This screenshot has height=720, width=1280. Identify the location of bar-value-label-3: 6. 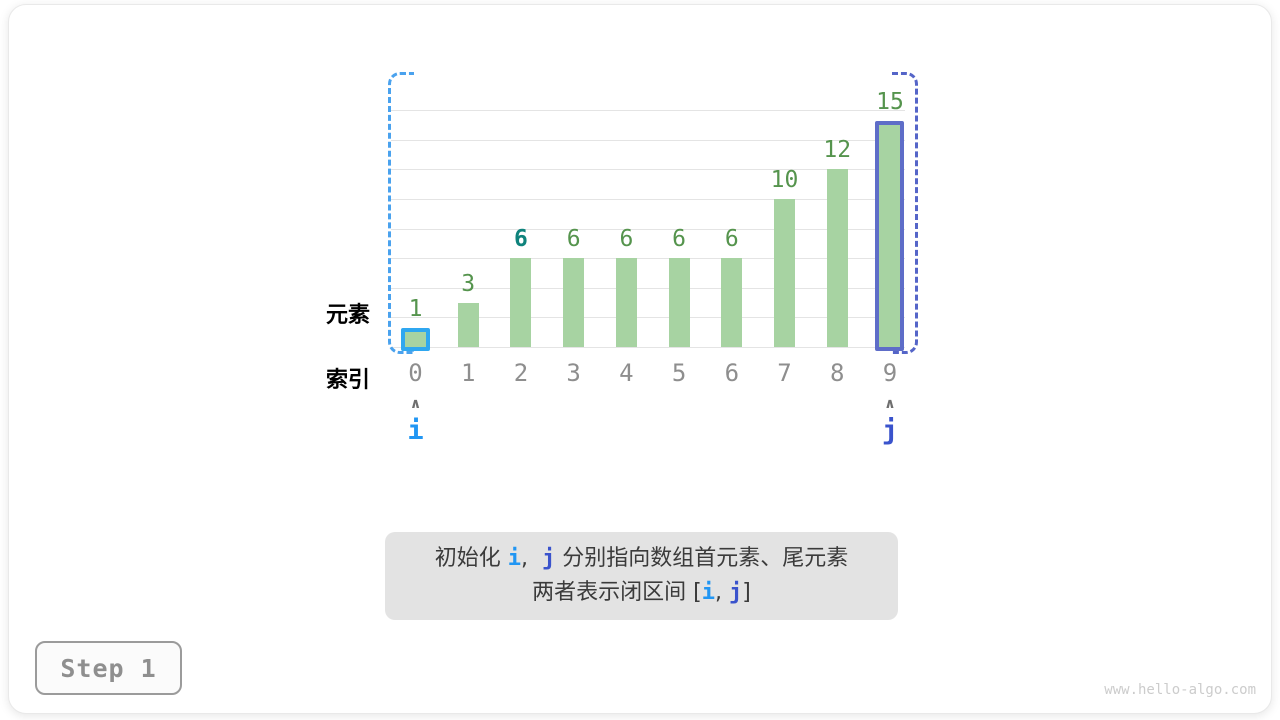
(573, 239).